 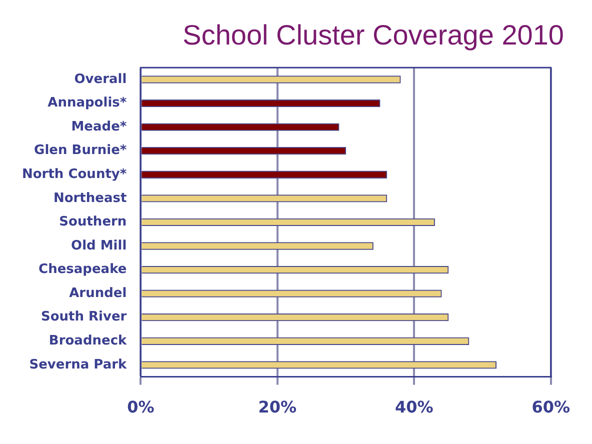 I want to click on y-tick-label: Meade*, so click(x=99, y=126).